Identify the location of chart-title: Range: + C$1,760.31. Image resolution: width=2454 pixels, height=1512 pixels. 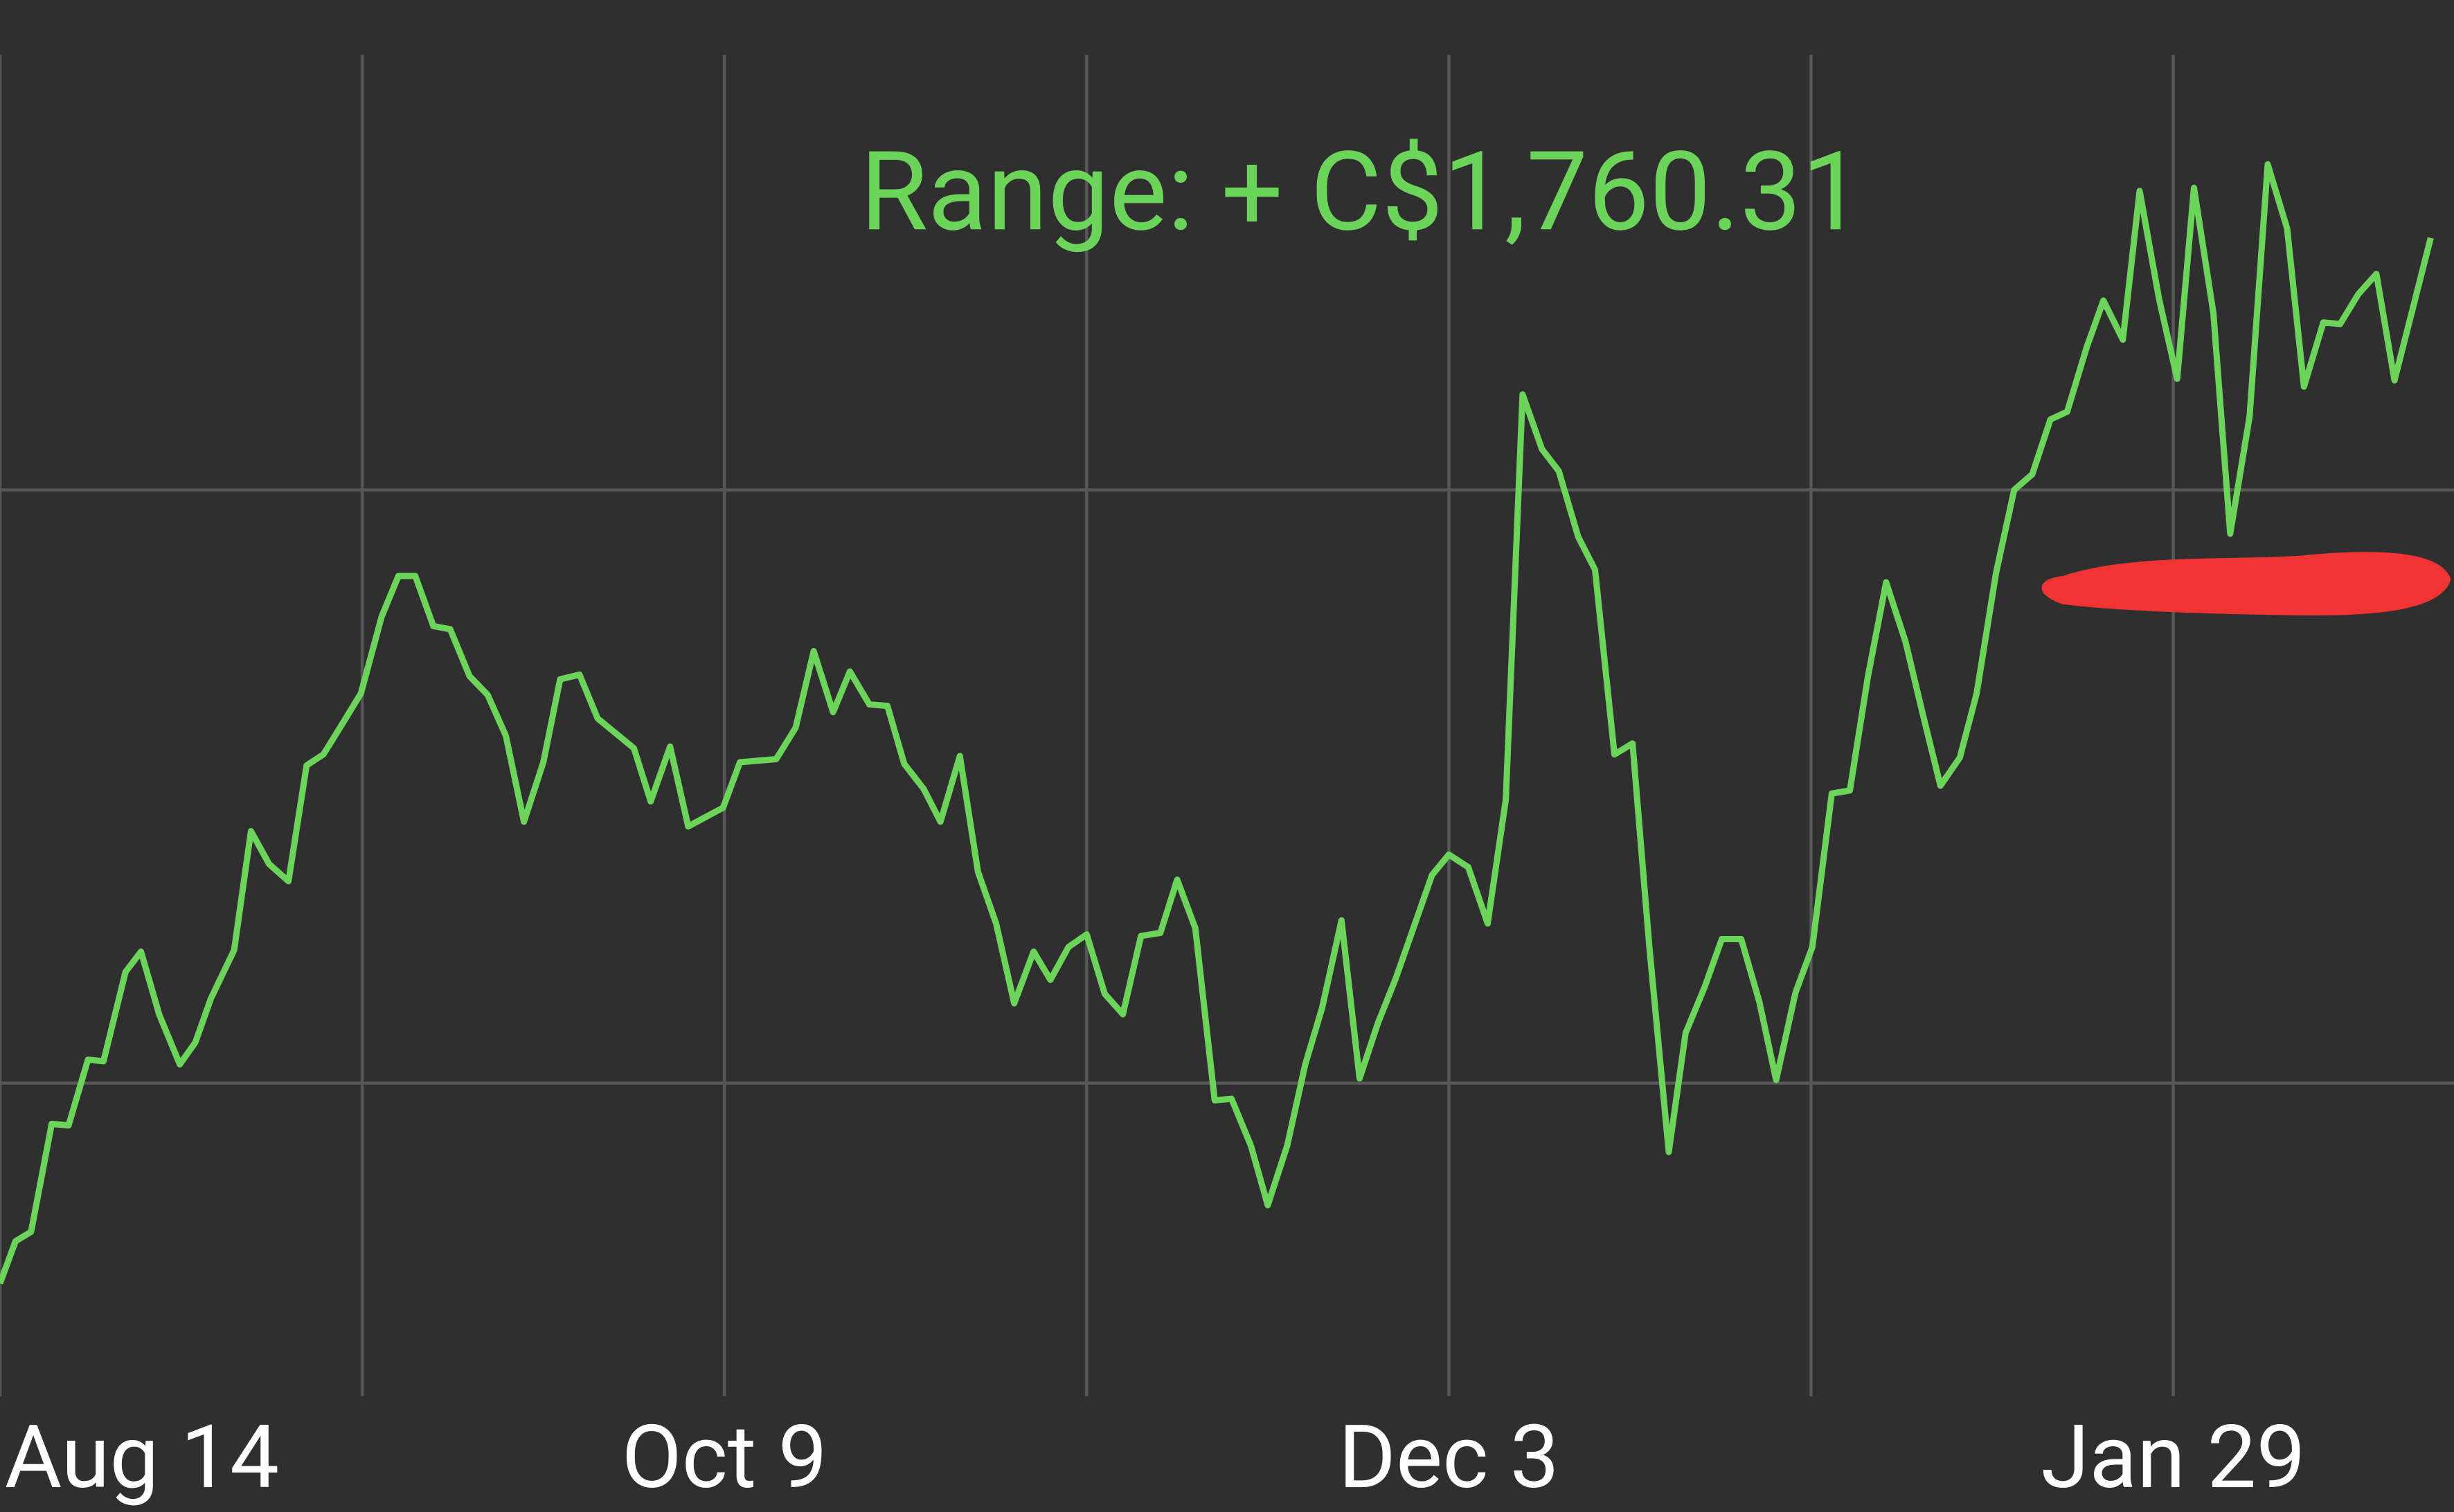
(1361, 191).